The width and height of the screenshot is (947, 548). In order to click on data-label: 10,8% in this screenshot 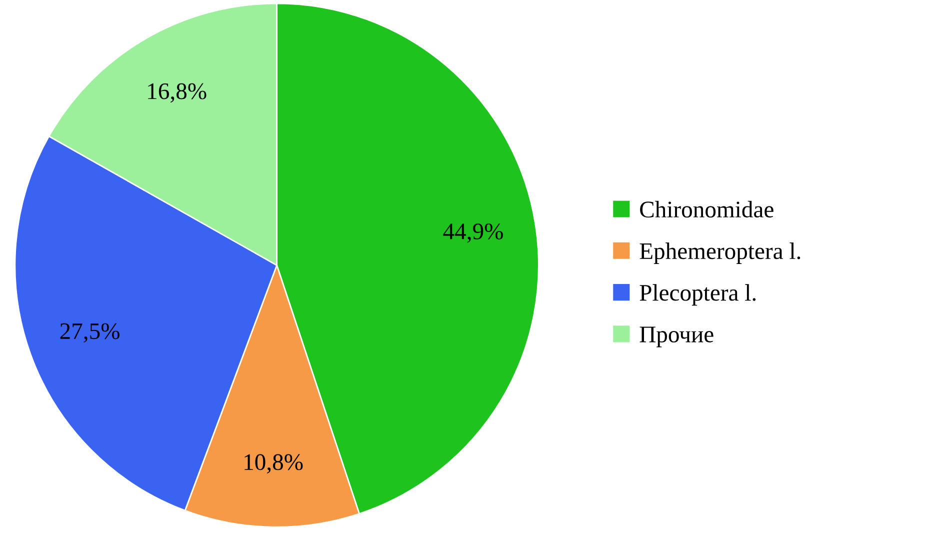, I will do `click(273, 464)`.